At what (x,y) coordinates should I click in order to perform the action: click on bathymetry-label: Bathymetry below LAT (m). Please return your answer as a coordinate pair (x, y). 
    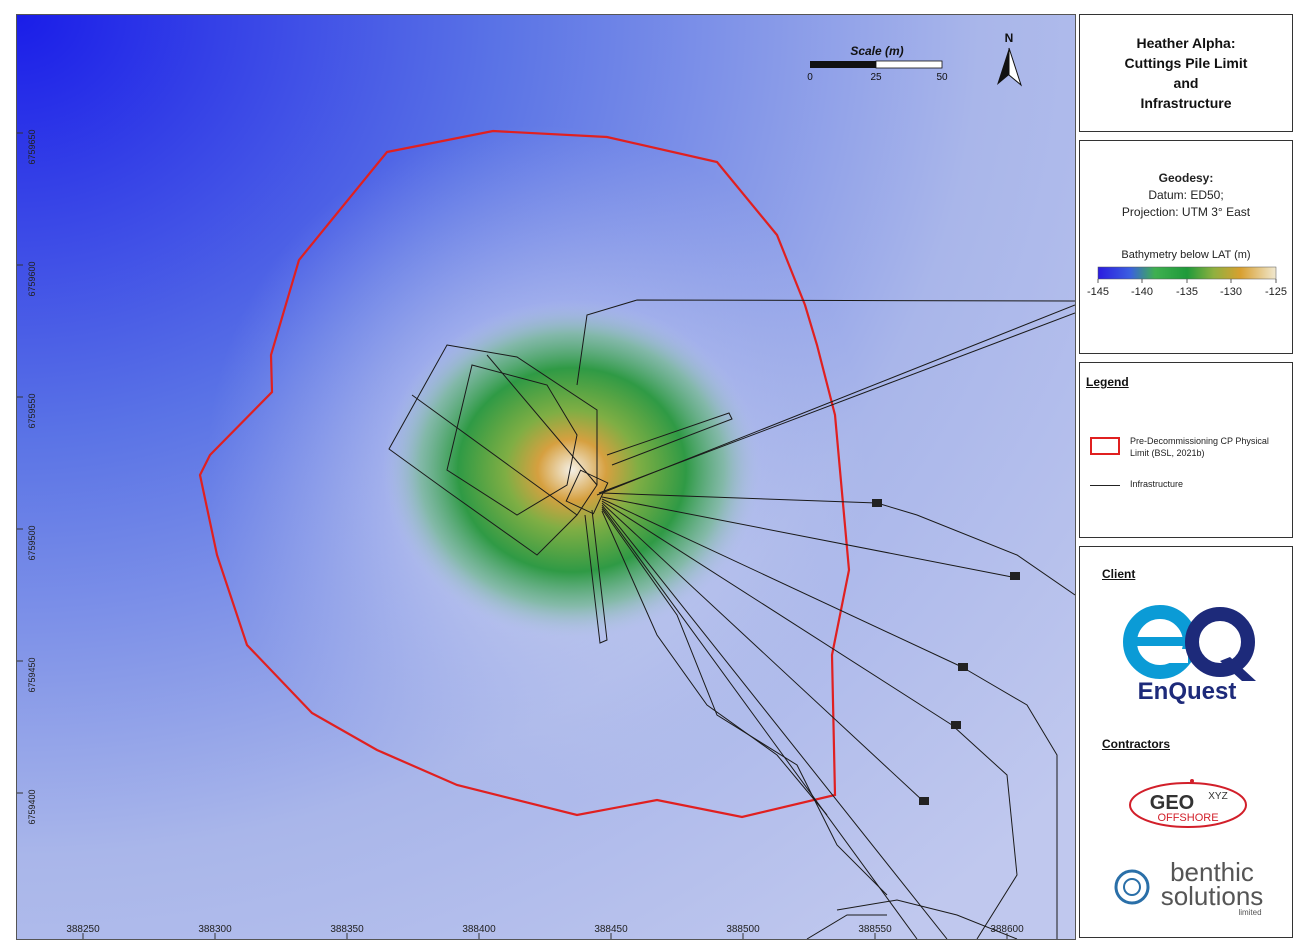
    Looking at the image, I should click on (1186, 255).